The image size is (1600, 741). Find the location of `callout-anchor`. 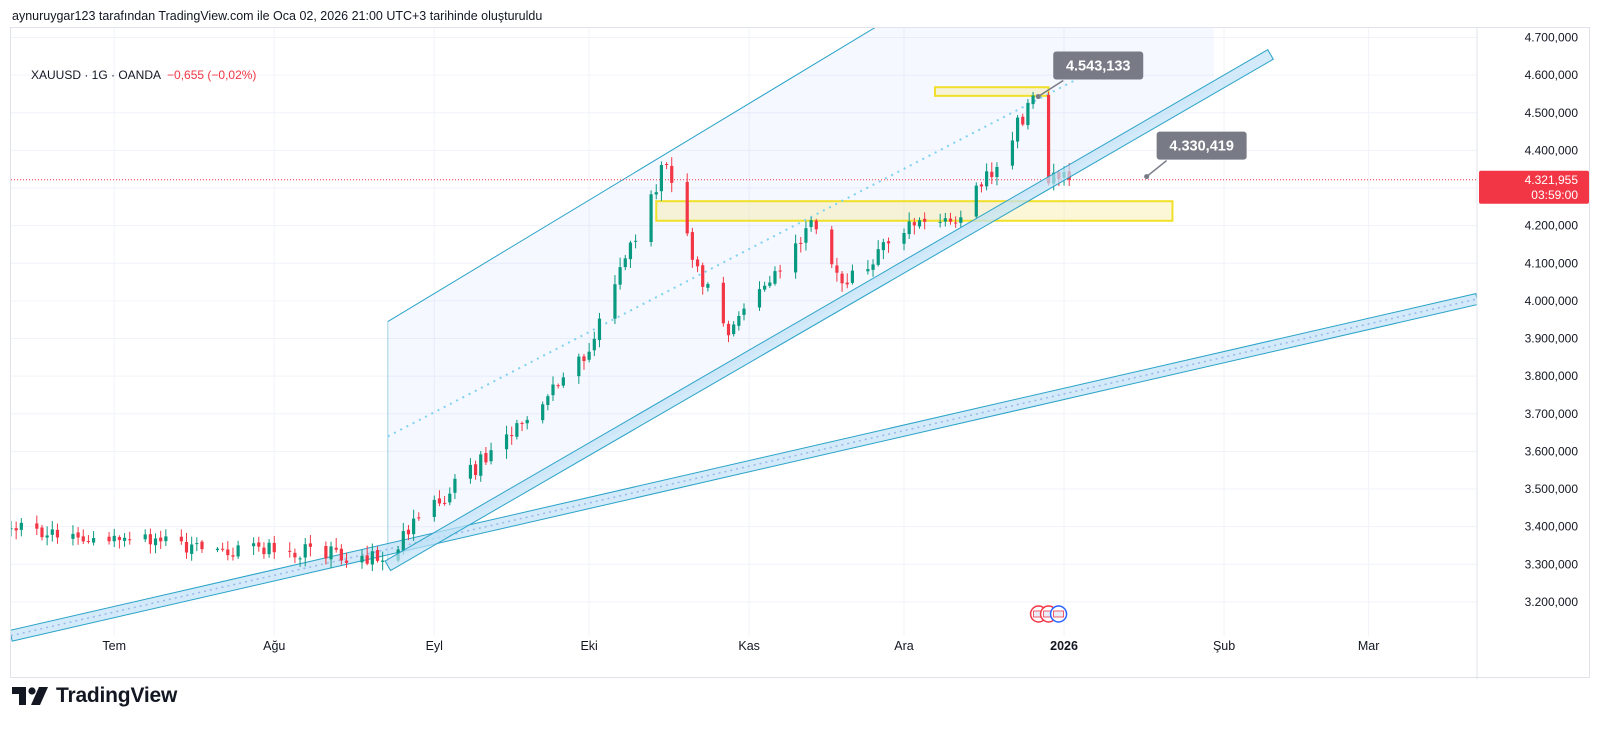

callout-anchor is located at coordinates (1038, 97).